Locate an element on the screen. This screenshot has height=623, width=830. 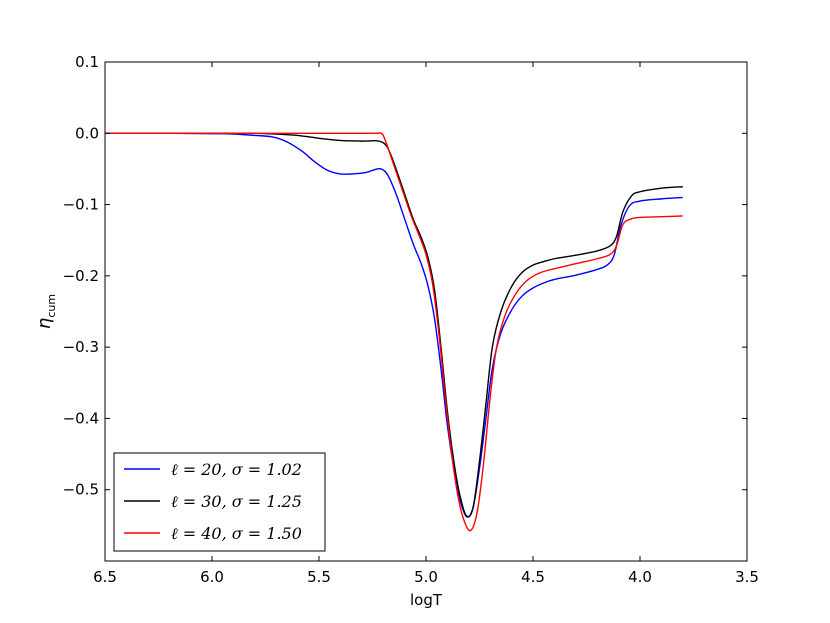
y-tick-label: 0.1 is located at coordinates (87, 62).